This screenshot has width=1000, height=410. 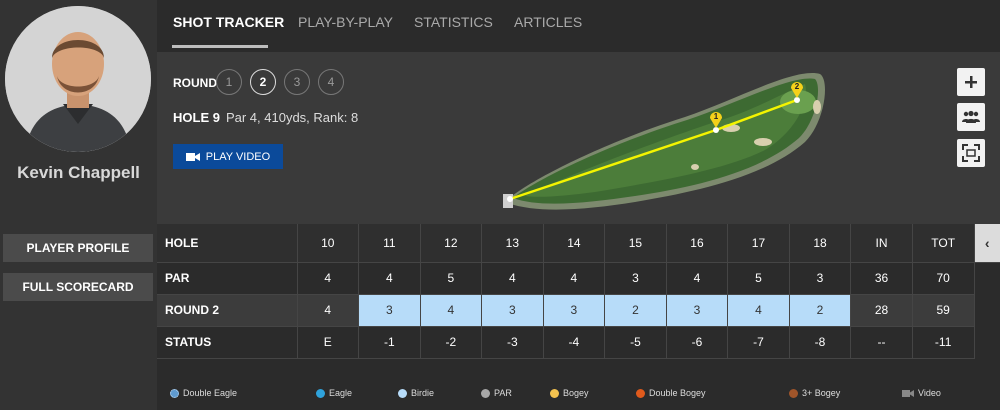 I want to click on hole-label: HOLE, so click(x=227, y=243).